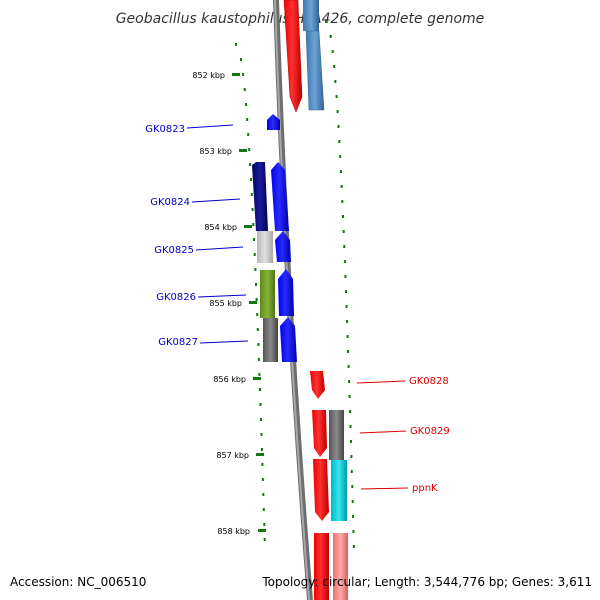  Describe the element at coordinates (317, 385) in the screenshot. I see `gene-gk0828` at that location.